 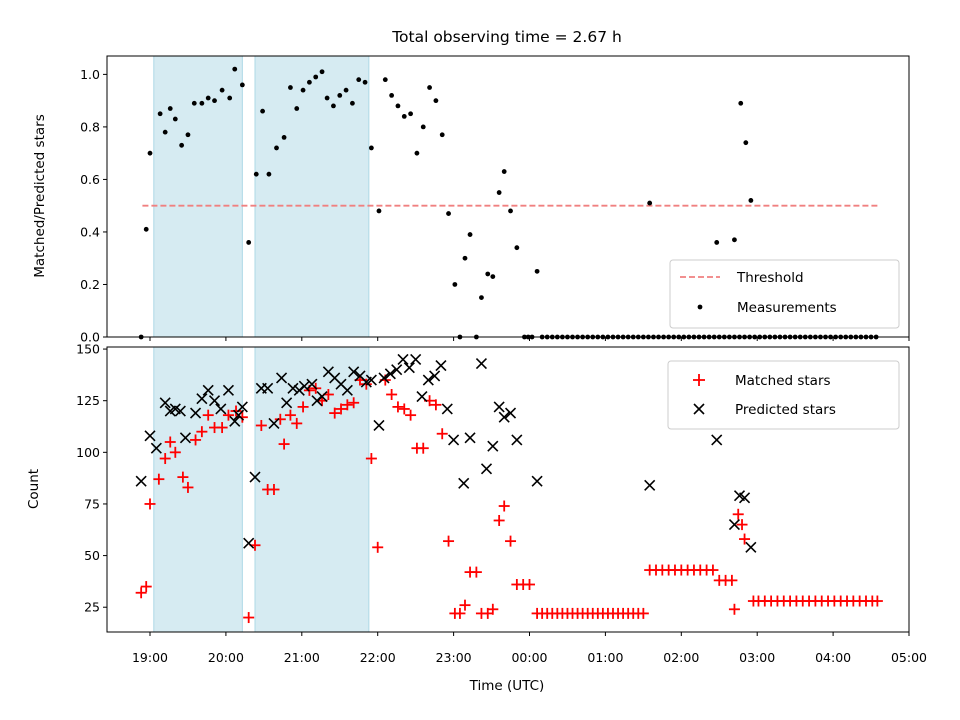 I want to click on legend-measurements-marker, so click(x=700, y=307).